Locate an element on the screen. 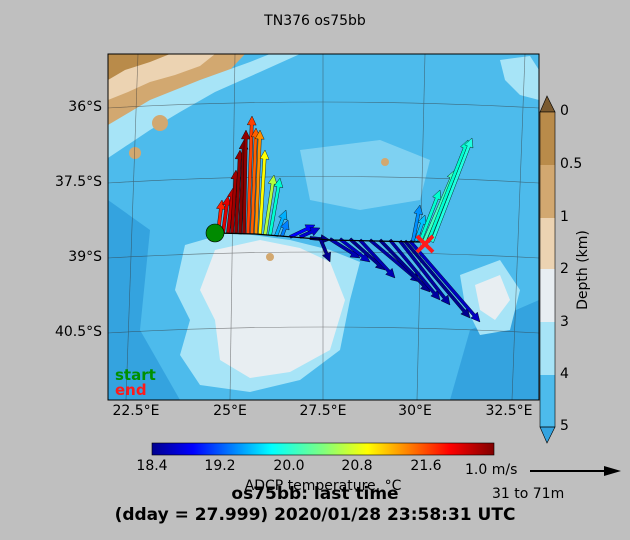 The width and height of the screenshot is (630, 540). lon-label-32-5e: 32.5°E is located at coordinates (509, 411).